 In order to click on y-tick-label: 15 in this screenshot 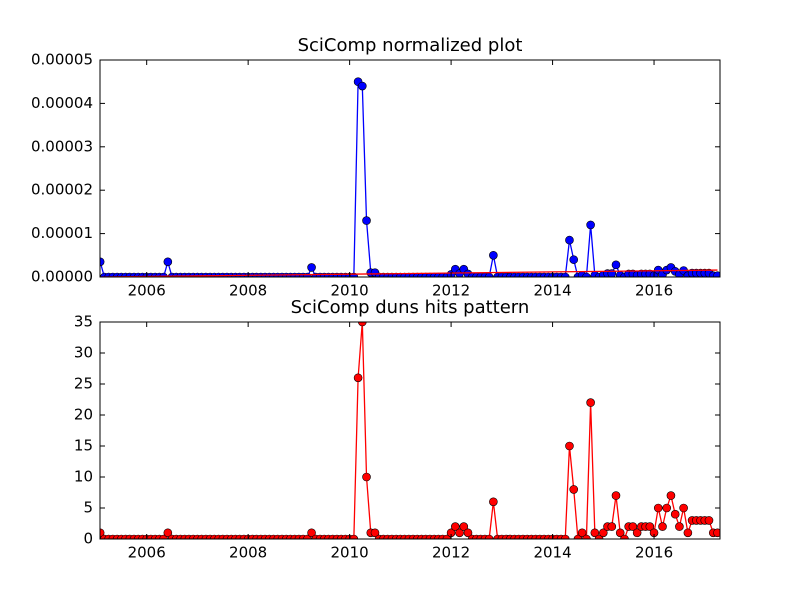, I will do `click(83, 446)`.